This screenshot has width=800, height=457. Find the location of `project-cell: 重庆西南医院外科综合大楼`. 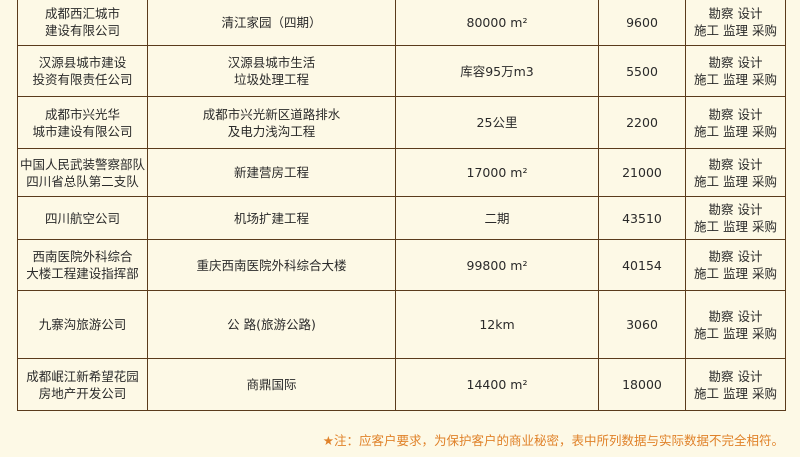

project-cell: 重庆西南医院外科综合大楼 is located at coordinates (271, 265).